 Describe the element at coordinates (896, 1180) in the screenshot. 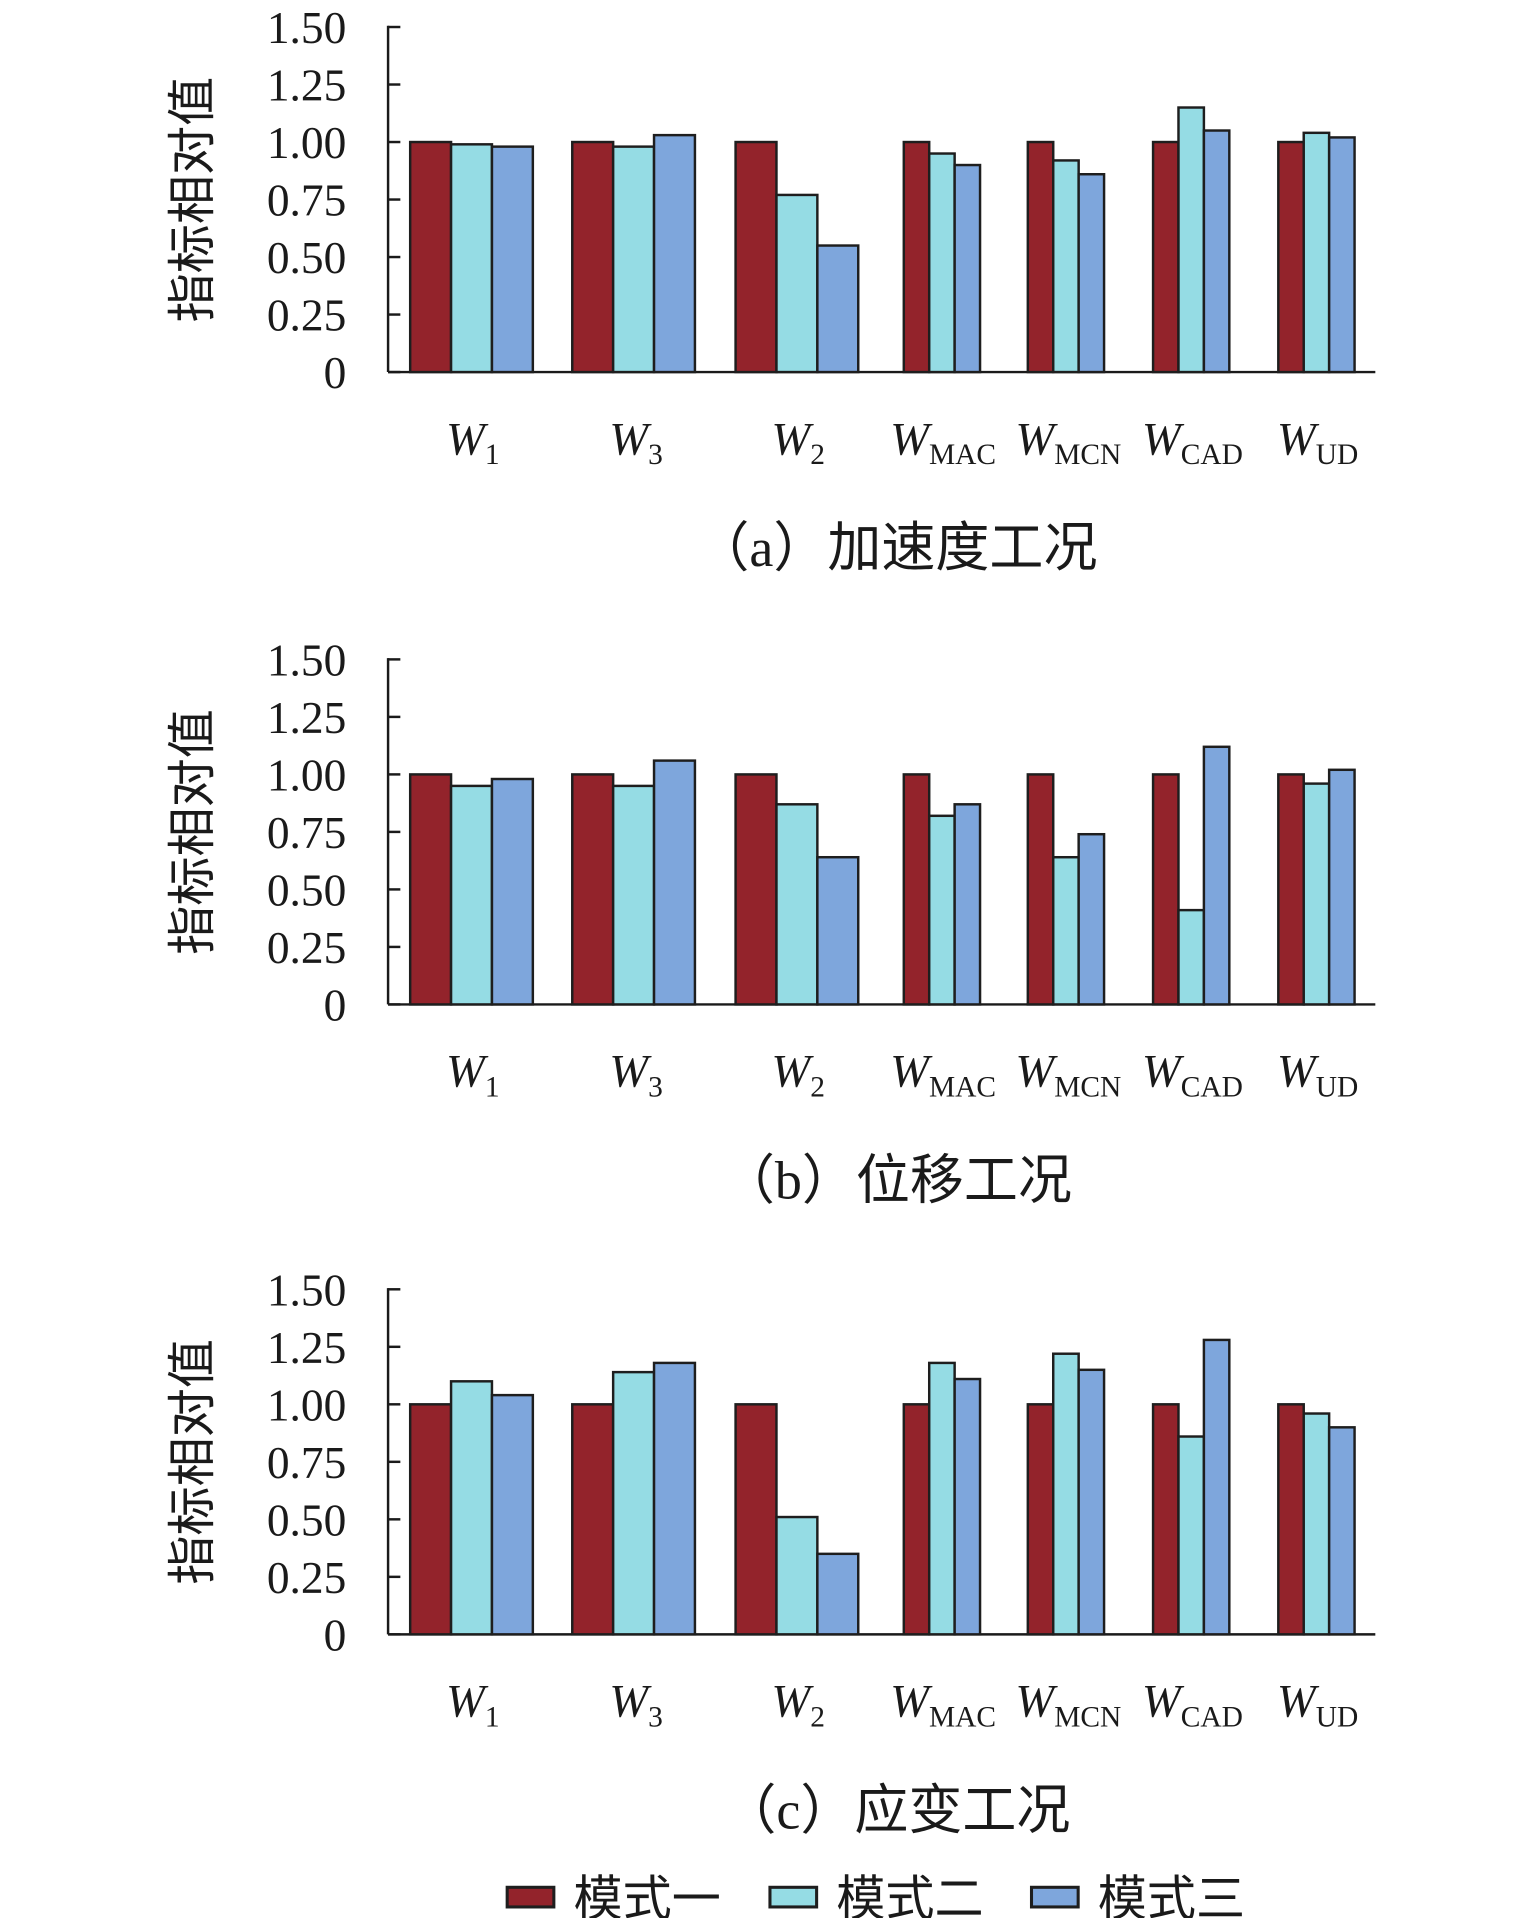

I see `chart-title: （b）位移工况` at that location.